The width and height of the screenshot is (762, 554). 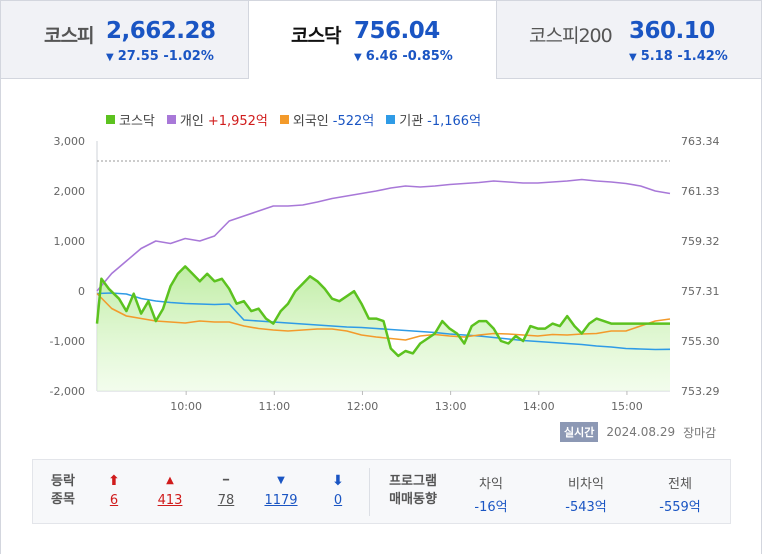 What do you see at coordinates (281, 480) in the screenshot?
I see `falling-icon: ▼` at bounding box center [281, 480].